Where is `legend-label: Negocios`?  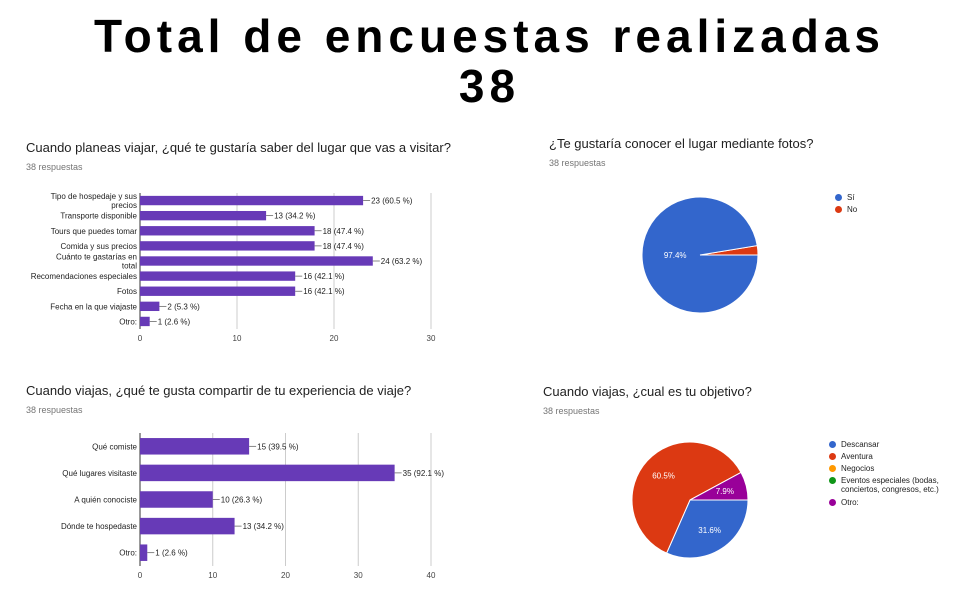
legend-label: Negocios is located at coordinates (858, 468).